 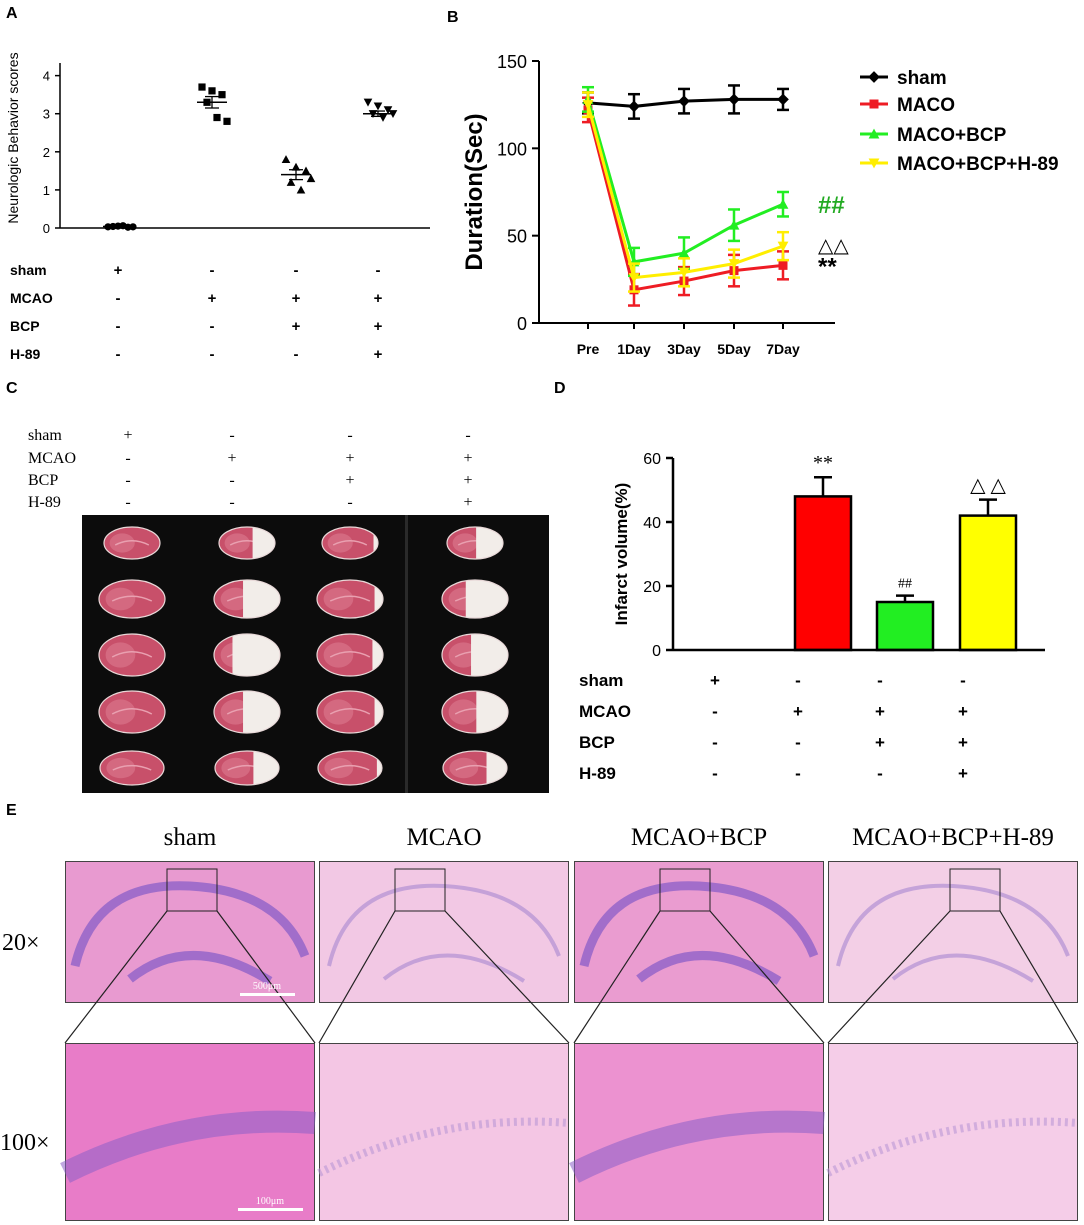 I want to click on b-ytick-label: 50, so click(x=517, y=237).